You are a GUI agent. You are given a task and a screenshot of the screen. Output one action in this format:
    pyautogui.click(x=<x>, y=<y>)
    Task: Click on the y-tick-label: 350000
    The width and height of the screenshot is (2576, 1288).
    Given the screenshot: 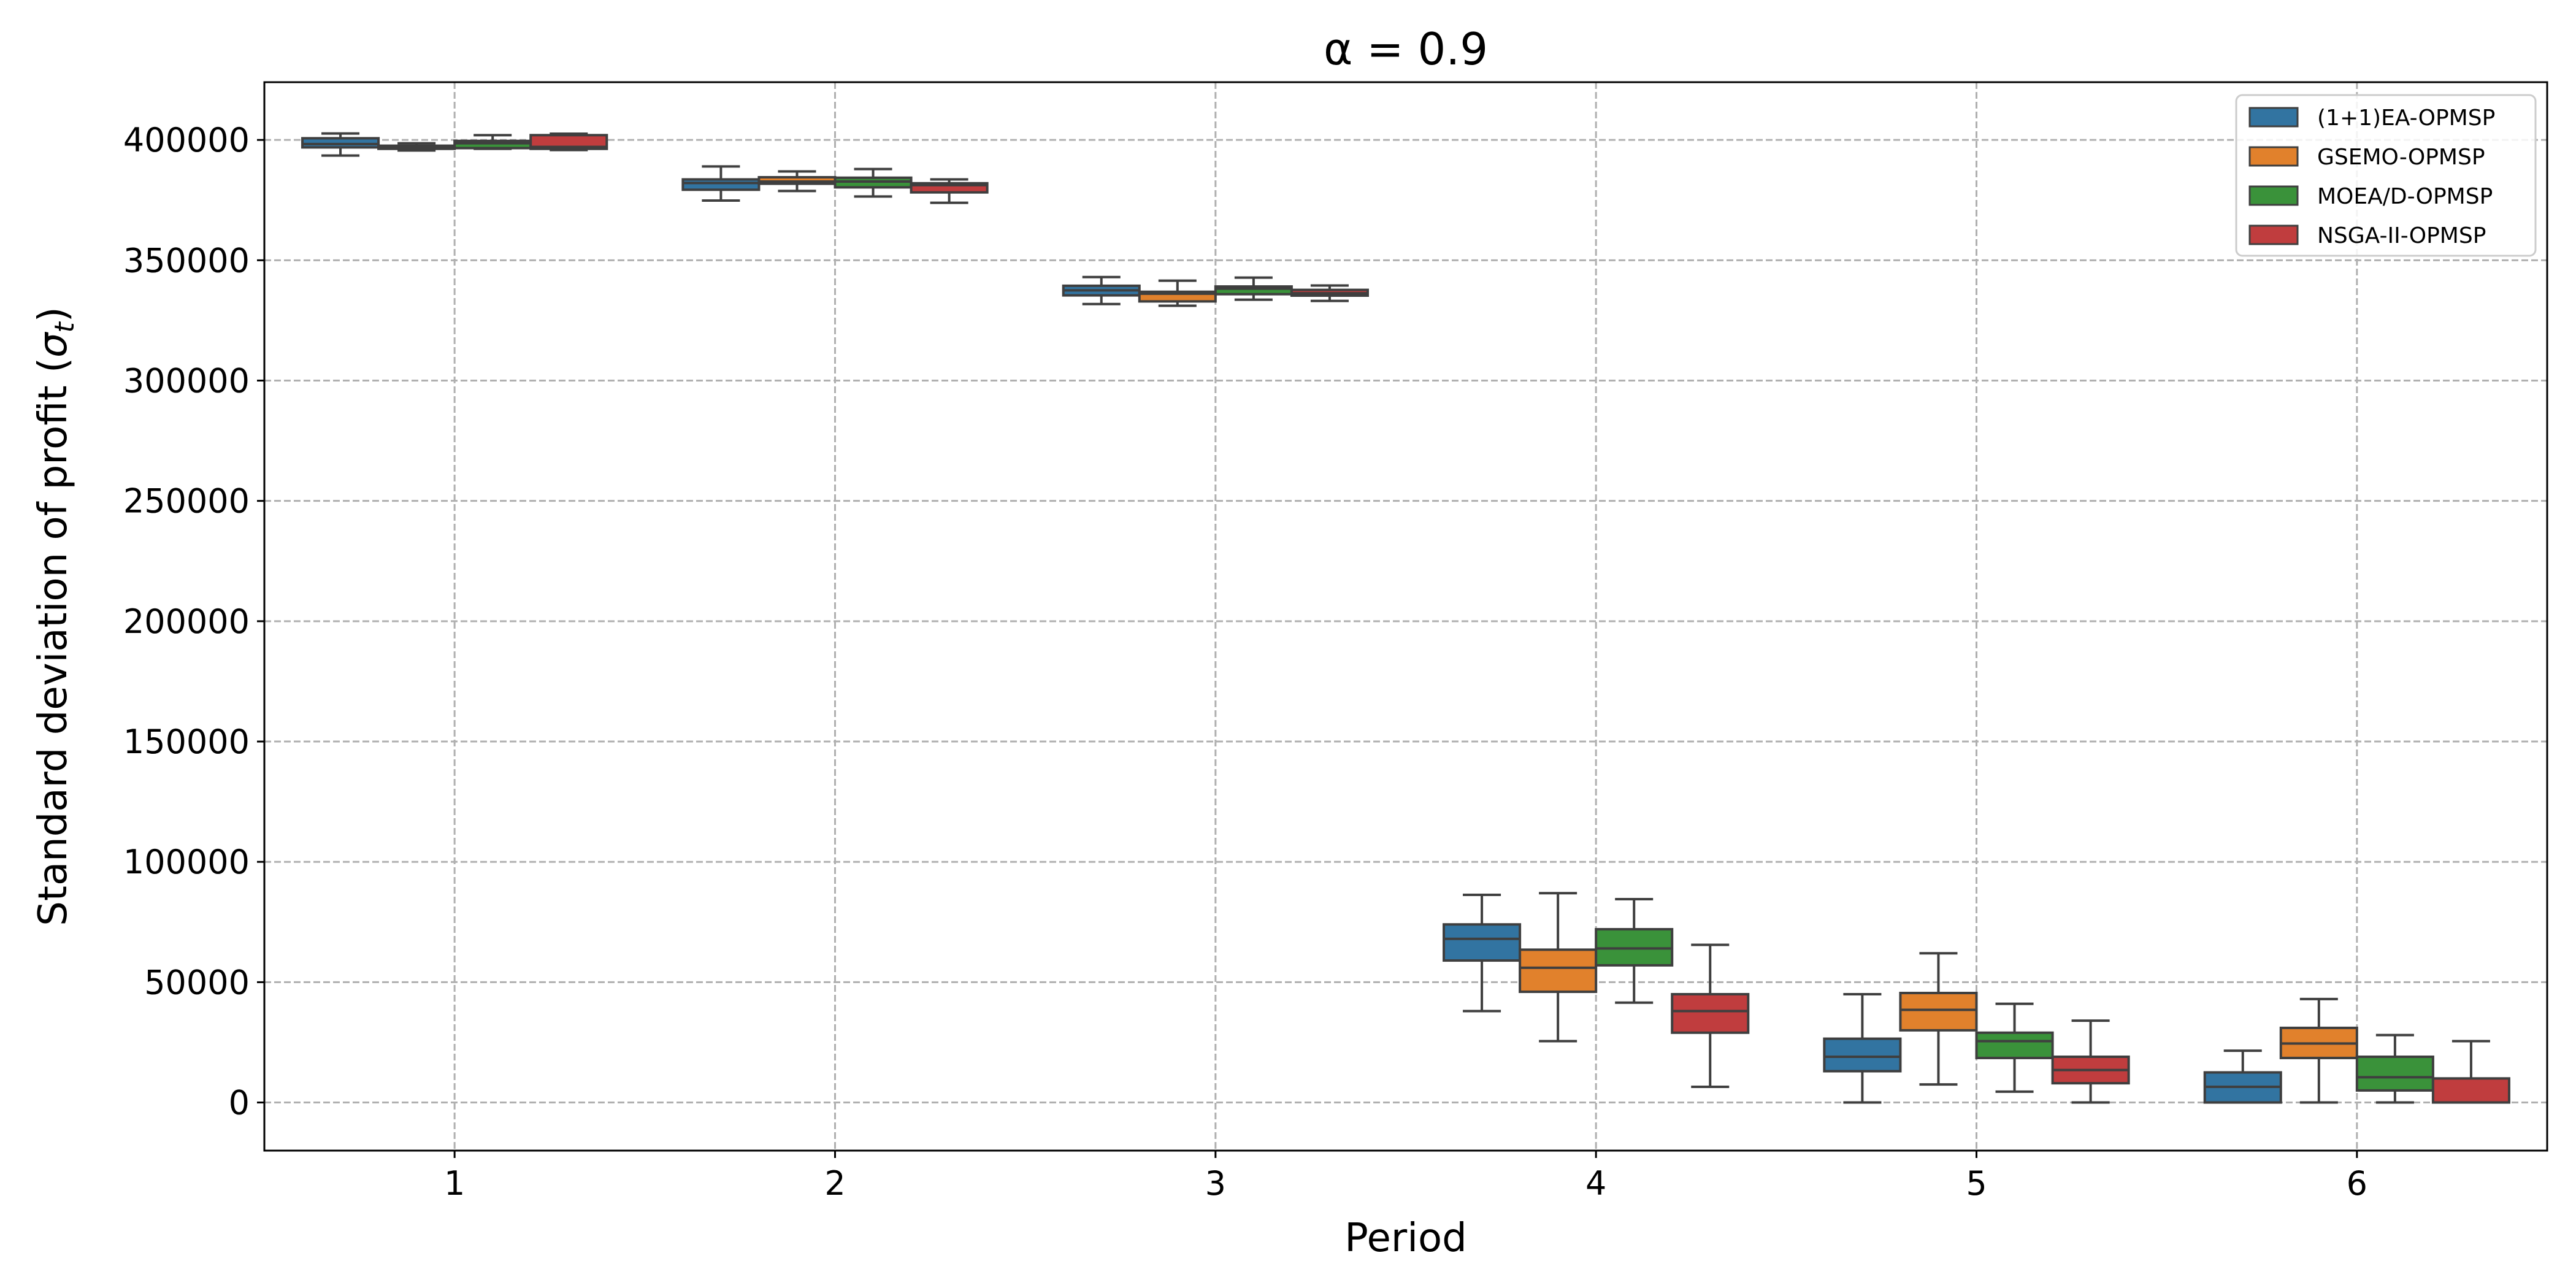 What is the action you would take?
    pyautogui.click(x=186, y=260)
    